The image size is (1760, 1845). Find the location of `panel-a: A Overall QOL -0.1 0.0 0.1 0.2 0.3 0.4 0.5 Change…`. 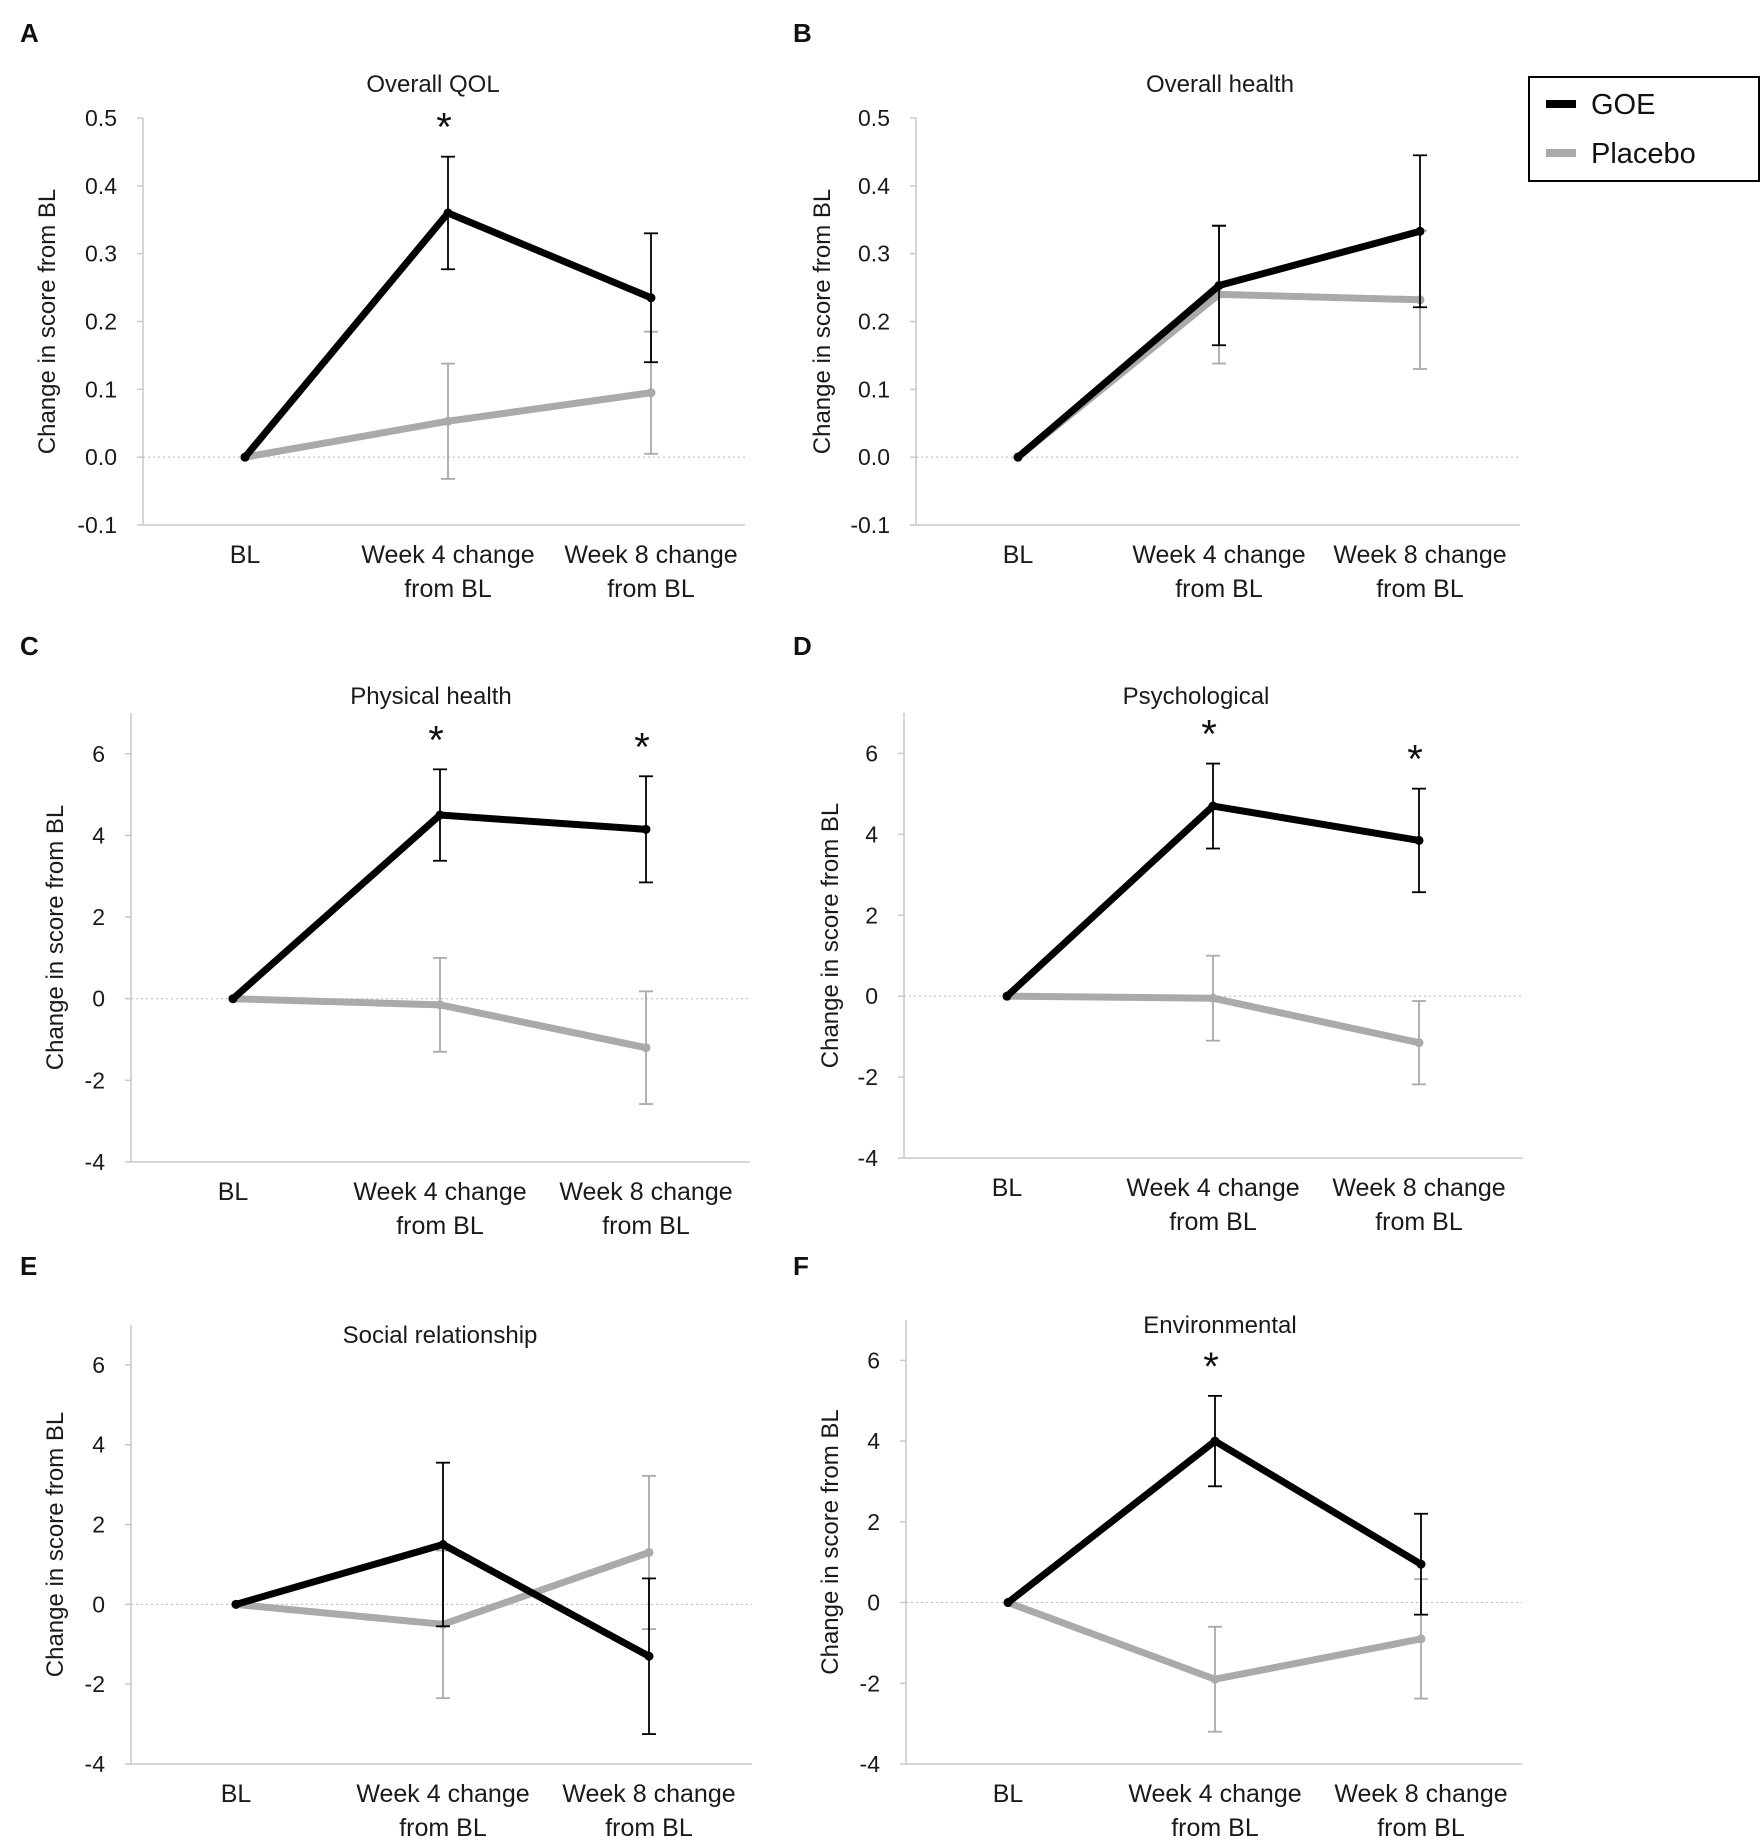

panel-a: A Overall QOL -0.1 0.0 0.1 0.2 0.3 0.4 0.5 Change… is located at coordinates (382, 310).